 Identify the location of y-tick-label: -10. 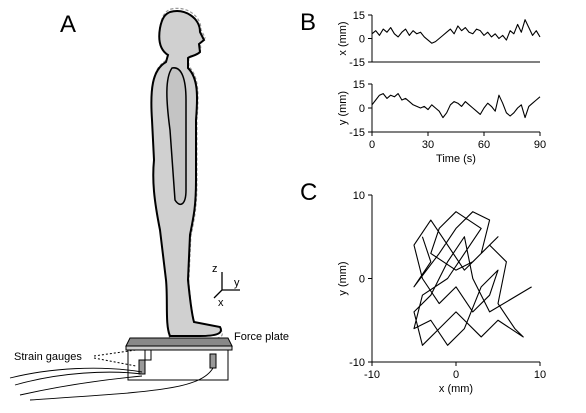
(357, 363).